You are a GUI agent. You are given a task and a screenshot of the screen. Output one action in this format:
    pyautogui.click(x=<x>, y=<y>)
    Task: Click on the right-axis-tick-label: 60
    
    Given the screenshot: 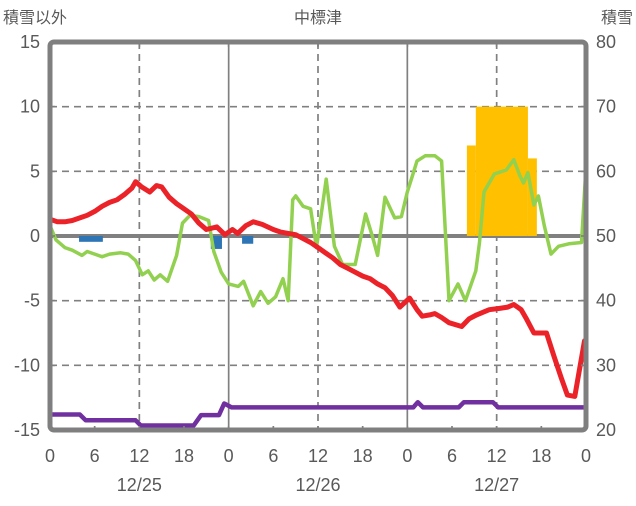 What is the action you would take?
    pyautogui.click(x=606, y=171)
    